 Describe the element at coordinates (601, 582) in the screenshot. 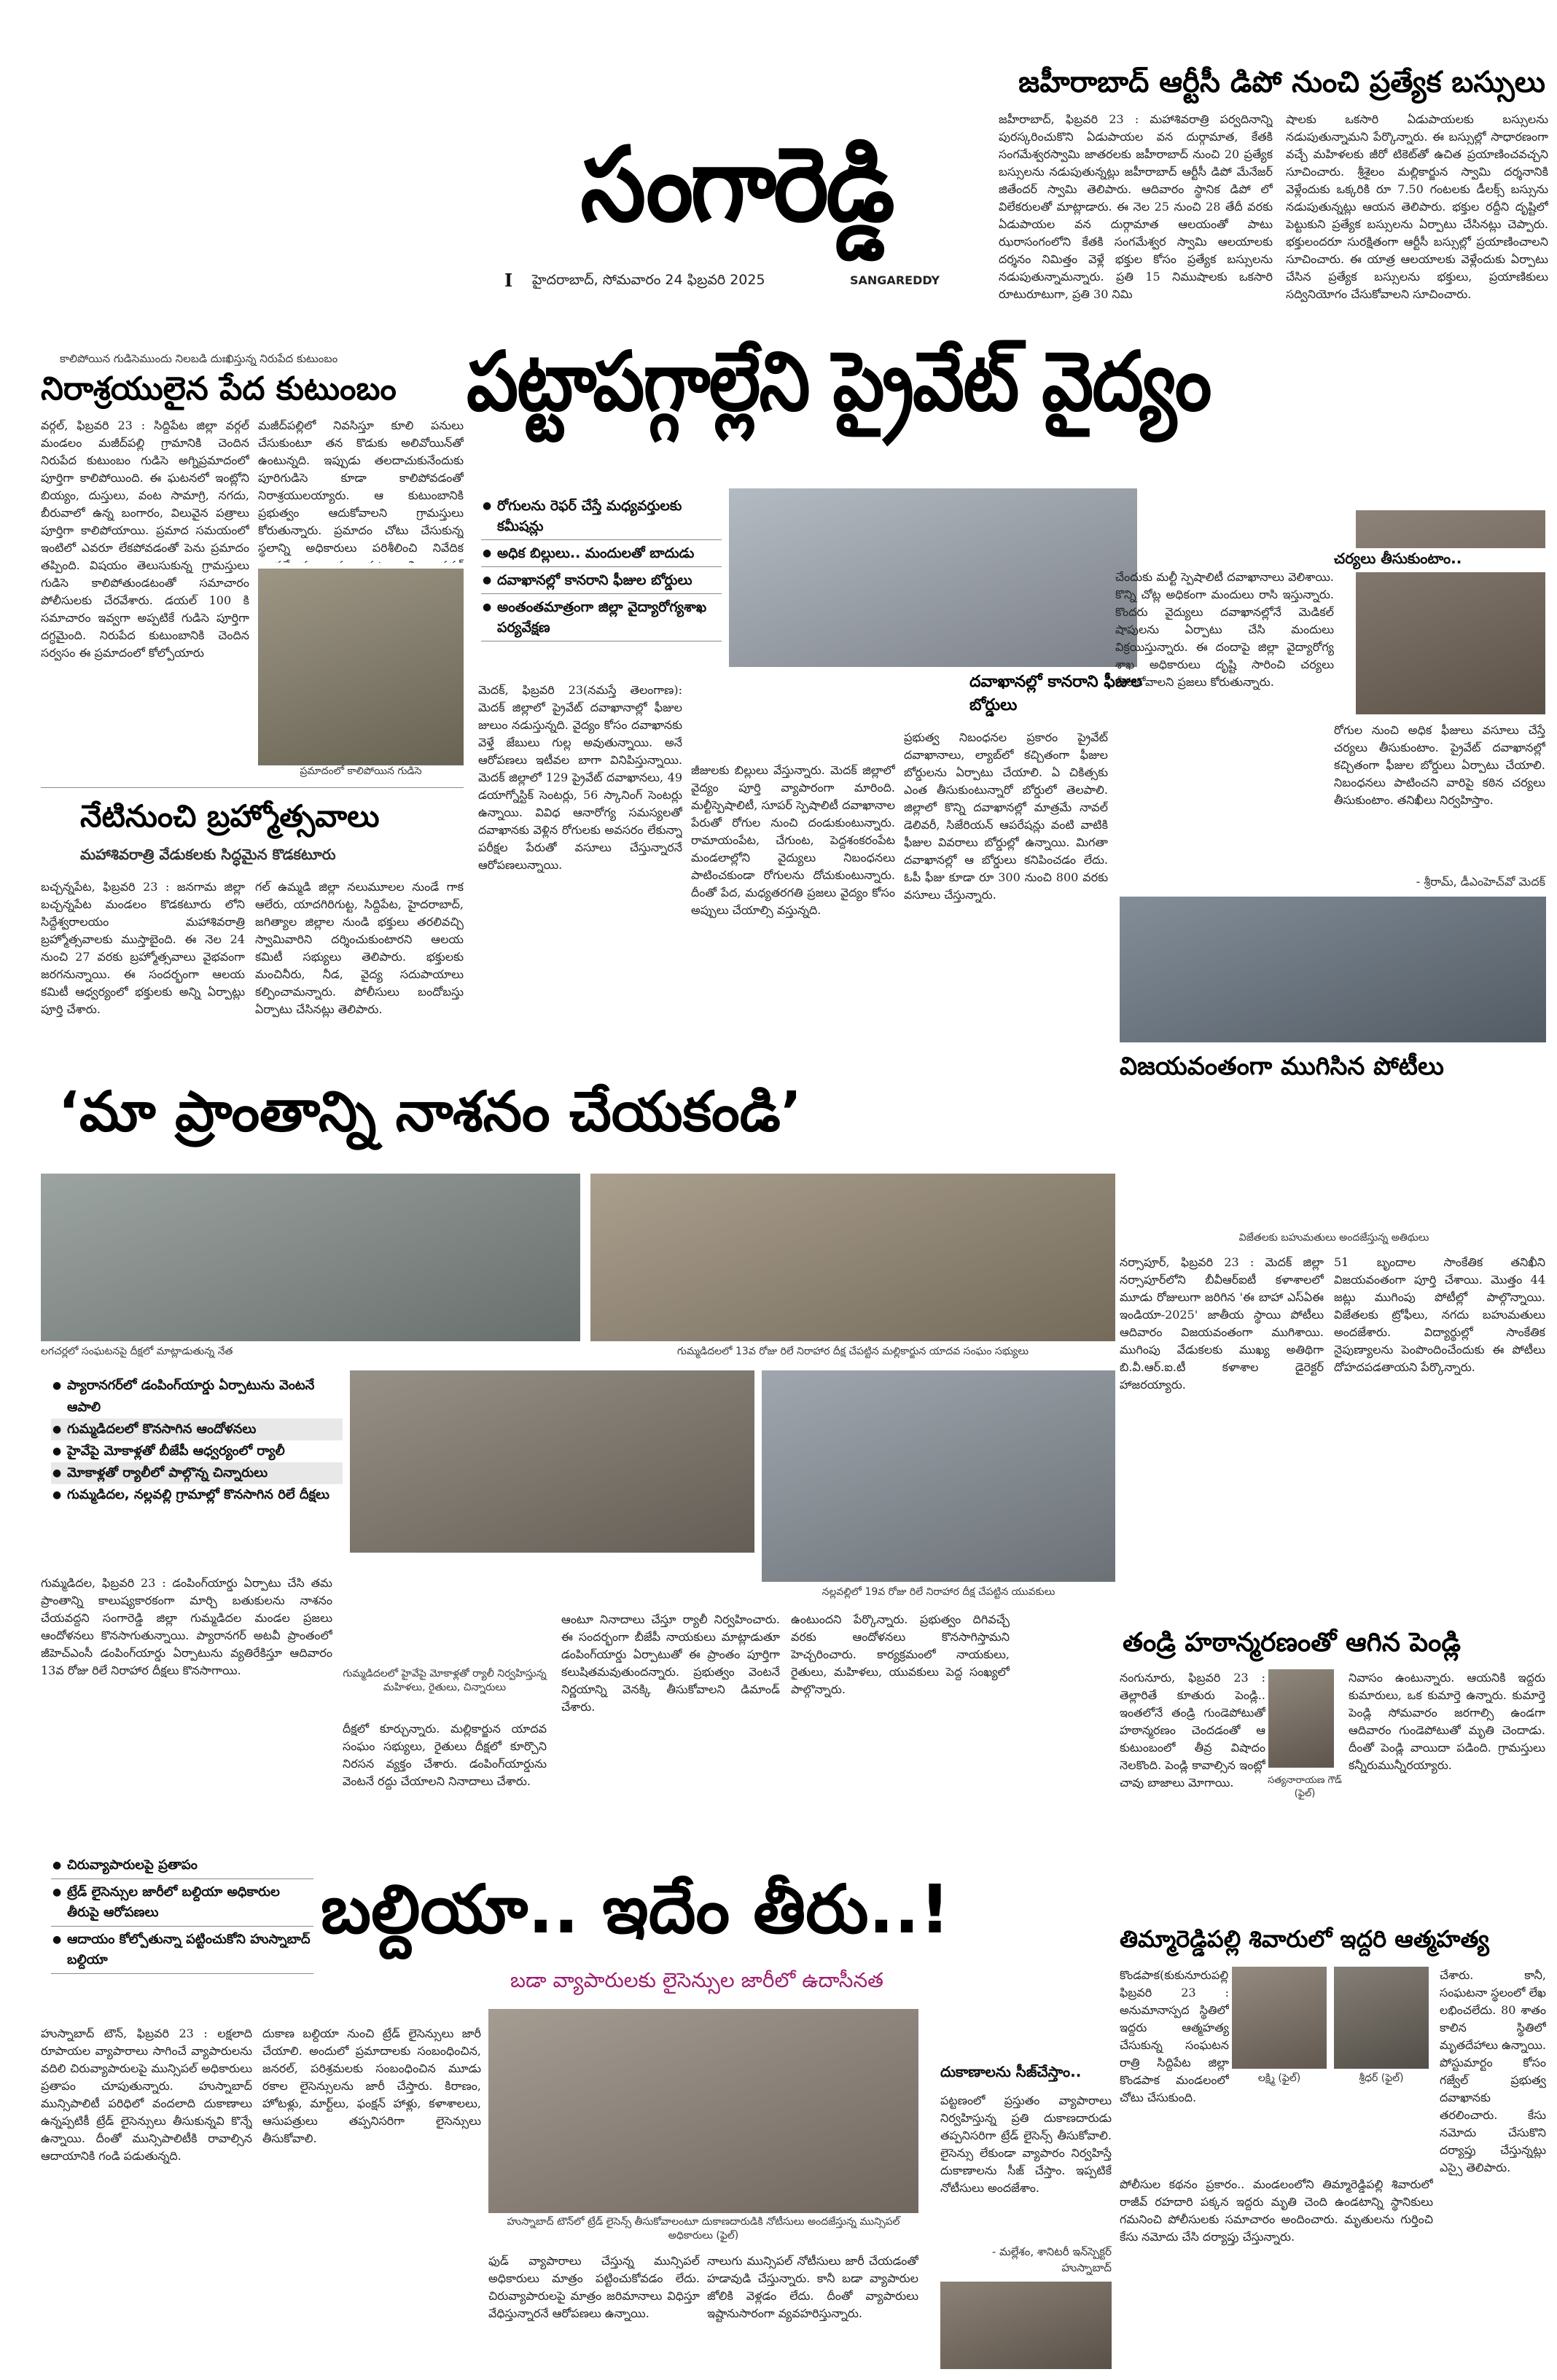

I see `medical-bullet: దవాఖానల్లో కానరాని ఫీజుల బోర్డులు` at that location.